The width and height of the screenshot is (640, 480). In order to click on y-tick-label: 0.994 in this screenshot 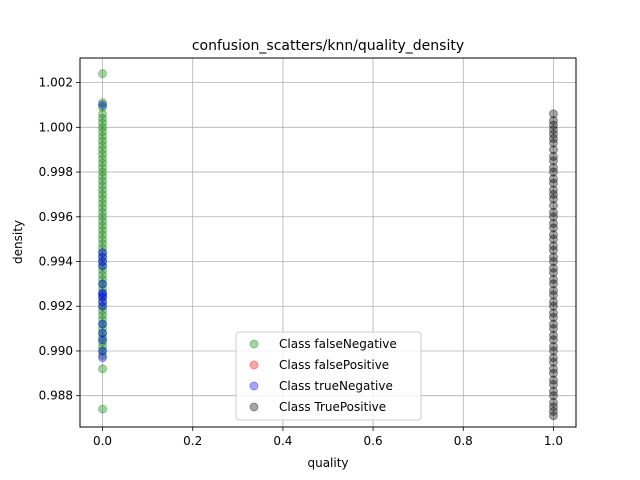, I will do `click(56, 262)`.